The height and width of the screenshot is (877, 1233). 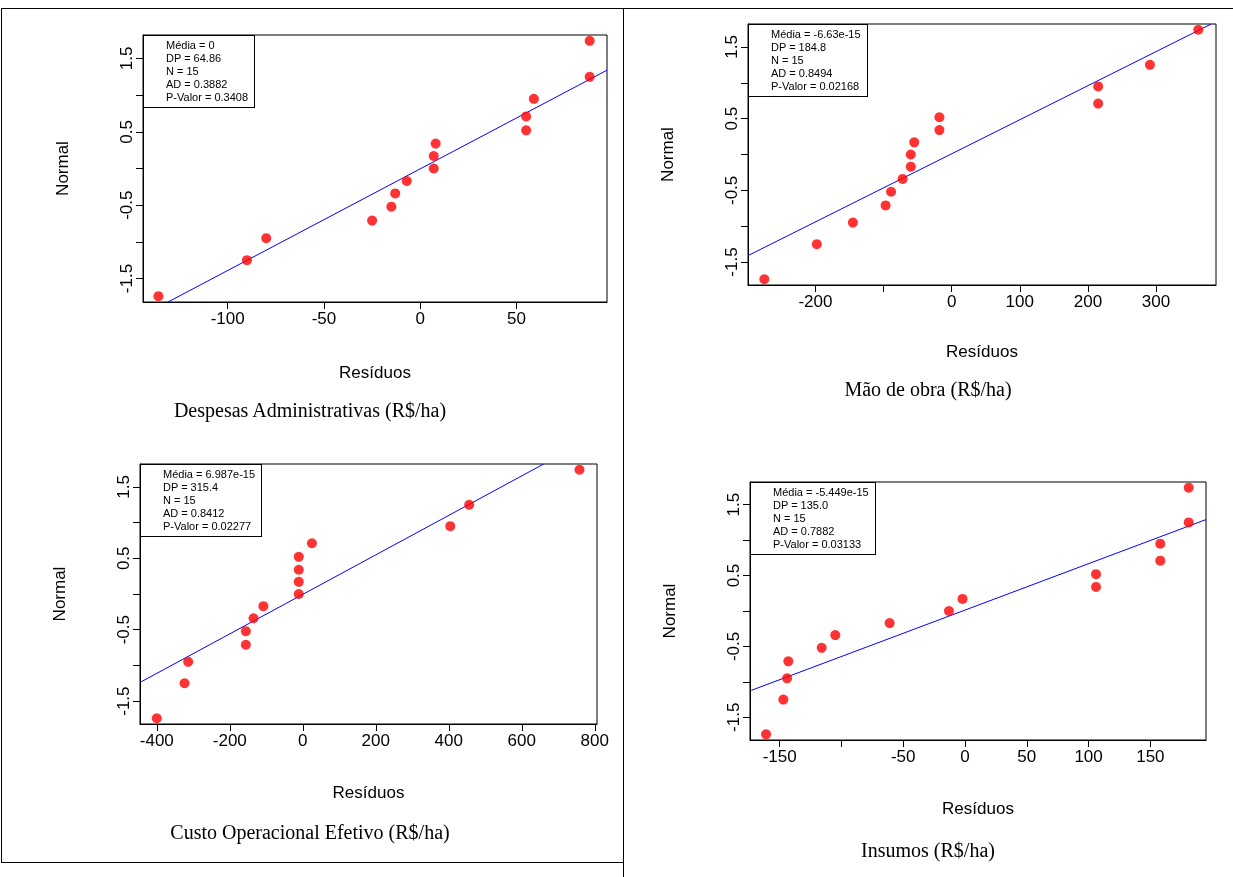 I want to click on x-tick-label: 800, so click(x=594, y=740).